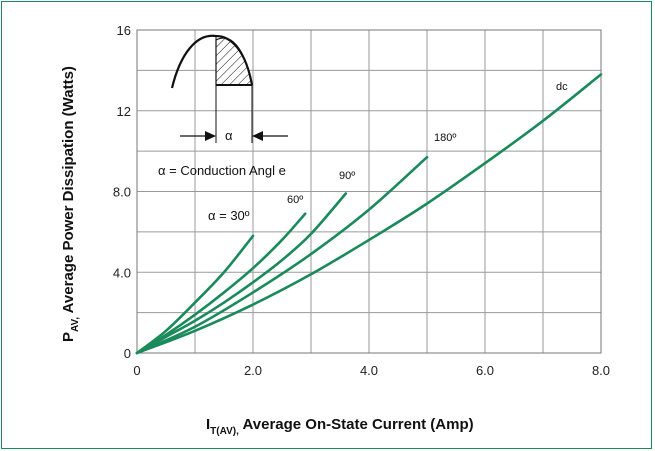 The height and width of the screenshot is (451, 655). What do you see at coordinates (229, 135) in the screenshot?
I see `inset-alpha-label: α` at bounding box center [229, 135].